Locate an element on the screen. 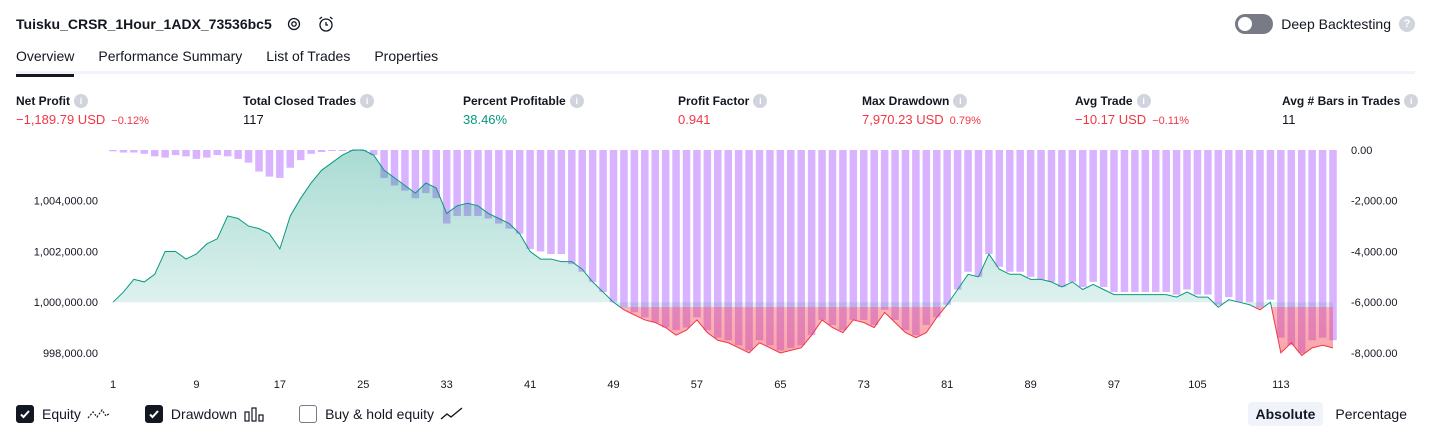 This screenshot has width=1431, height=438. x-axis-tick-label: 89 is located at coordinates (1030, 385).